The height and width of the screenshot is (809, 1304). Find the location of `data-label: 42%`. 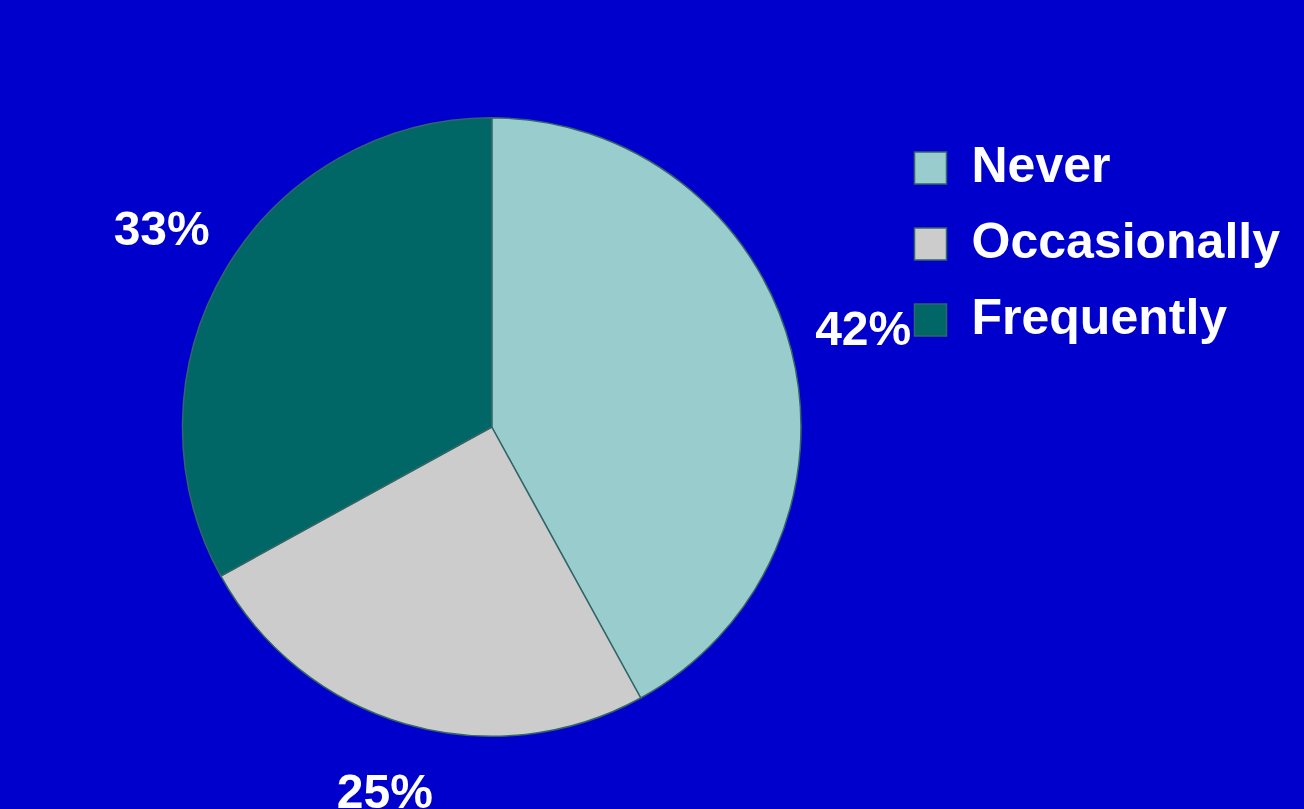

data-label: 42% is located at coordinates (863, 328).